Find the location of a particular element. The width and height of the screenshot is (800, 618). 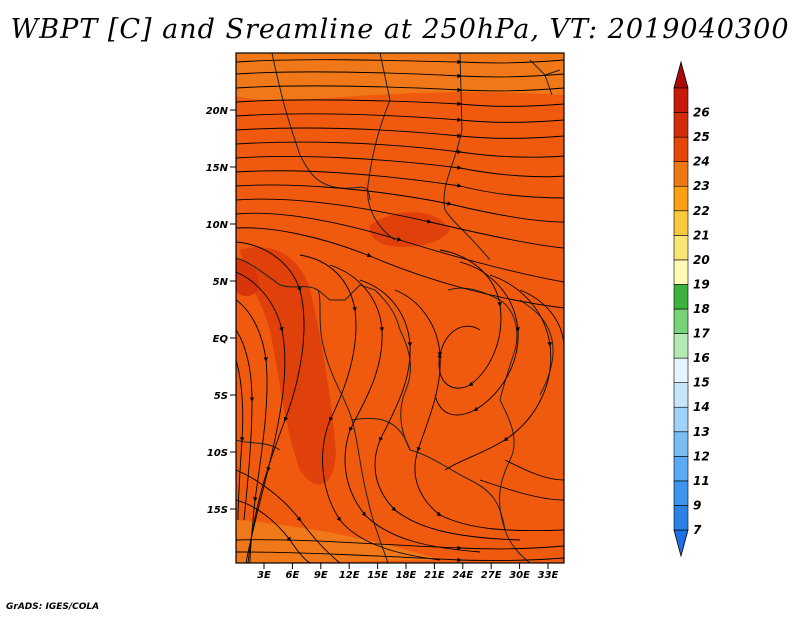

longitude-axis: 3E 6E 9E 12E 15E 18E 21E 24E 27E 30E 33E is located at coordinates (408, 572).